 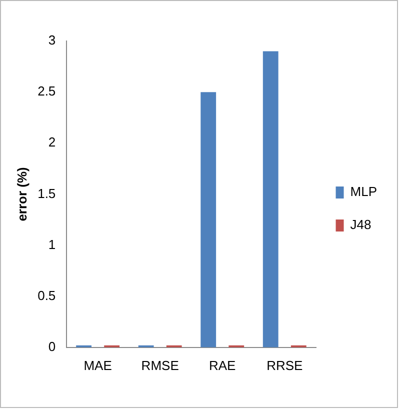 What do you see at coordinates (364, 192) in the screenshot?
I see `legend-label: MLP` at bounding box center [364, 192].